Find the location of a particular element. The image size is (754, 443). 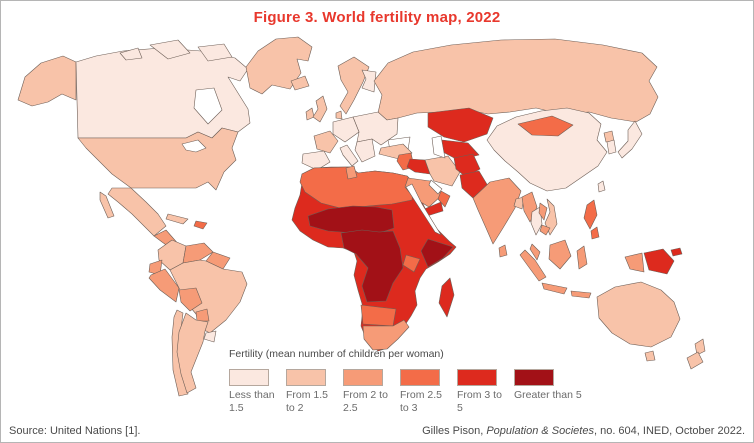

red-sea is located at coordinates (423, 209).